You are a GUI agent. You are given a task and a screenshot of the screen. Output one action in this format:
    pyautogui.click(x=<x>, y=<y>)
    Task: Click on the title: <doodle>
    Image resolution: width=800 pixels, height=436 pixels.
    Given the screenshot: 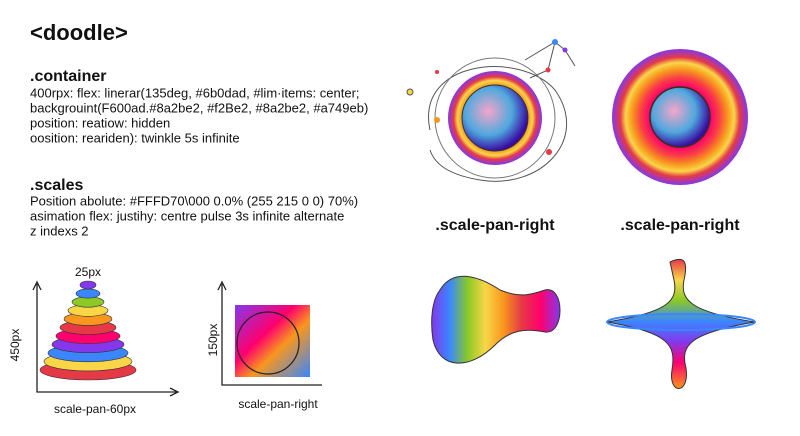 What is the action you would take?
    pyautogui.click(x=79, y=32)
    